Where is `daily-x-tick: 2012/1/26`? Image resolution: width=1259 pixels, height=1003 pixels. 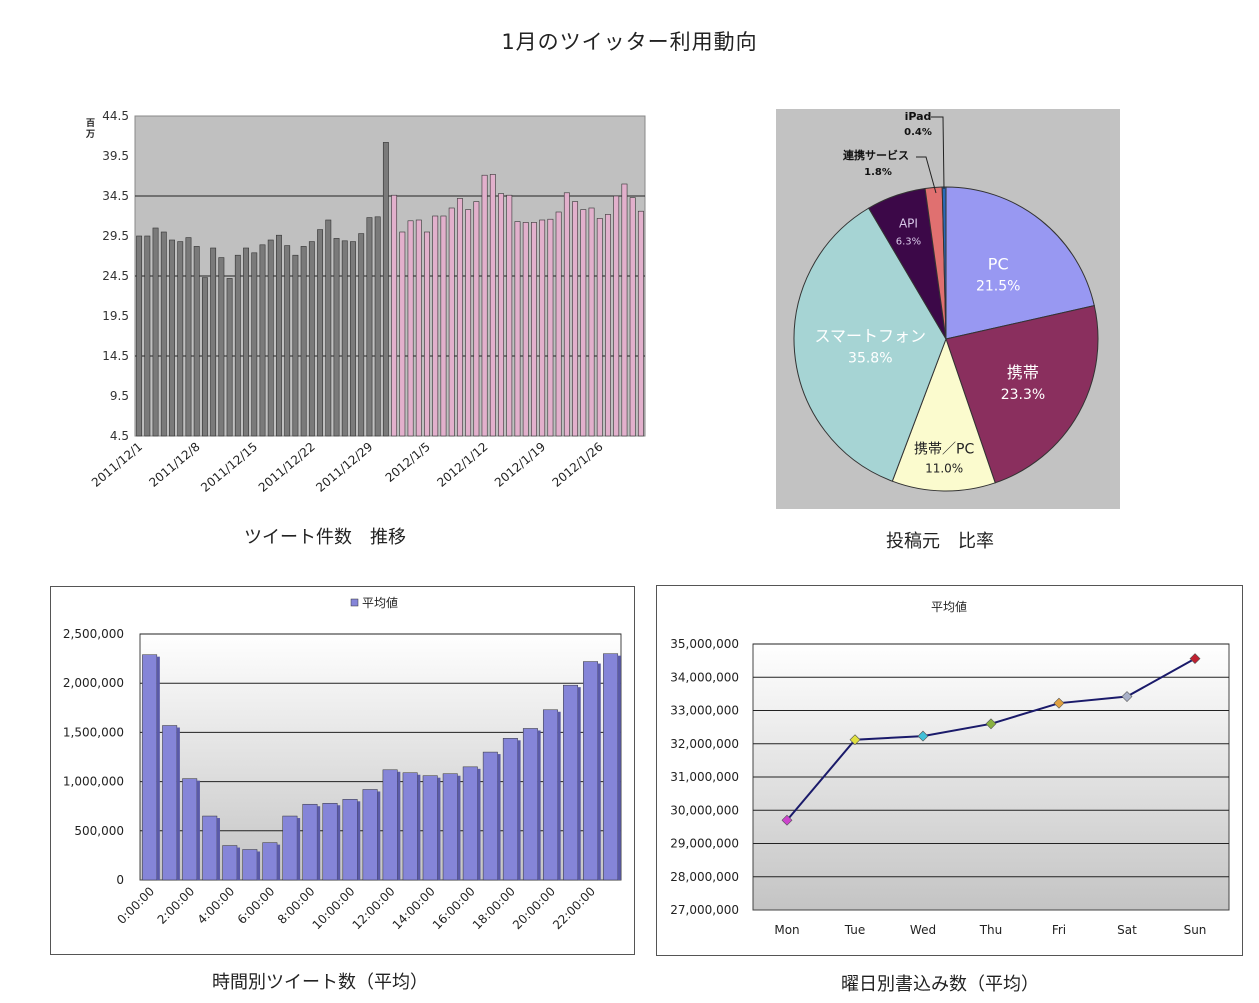 daily-x-tick: 2012/1/26 is located at coordinates (578, 465).